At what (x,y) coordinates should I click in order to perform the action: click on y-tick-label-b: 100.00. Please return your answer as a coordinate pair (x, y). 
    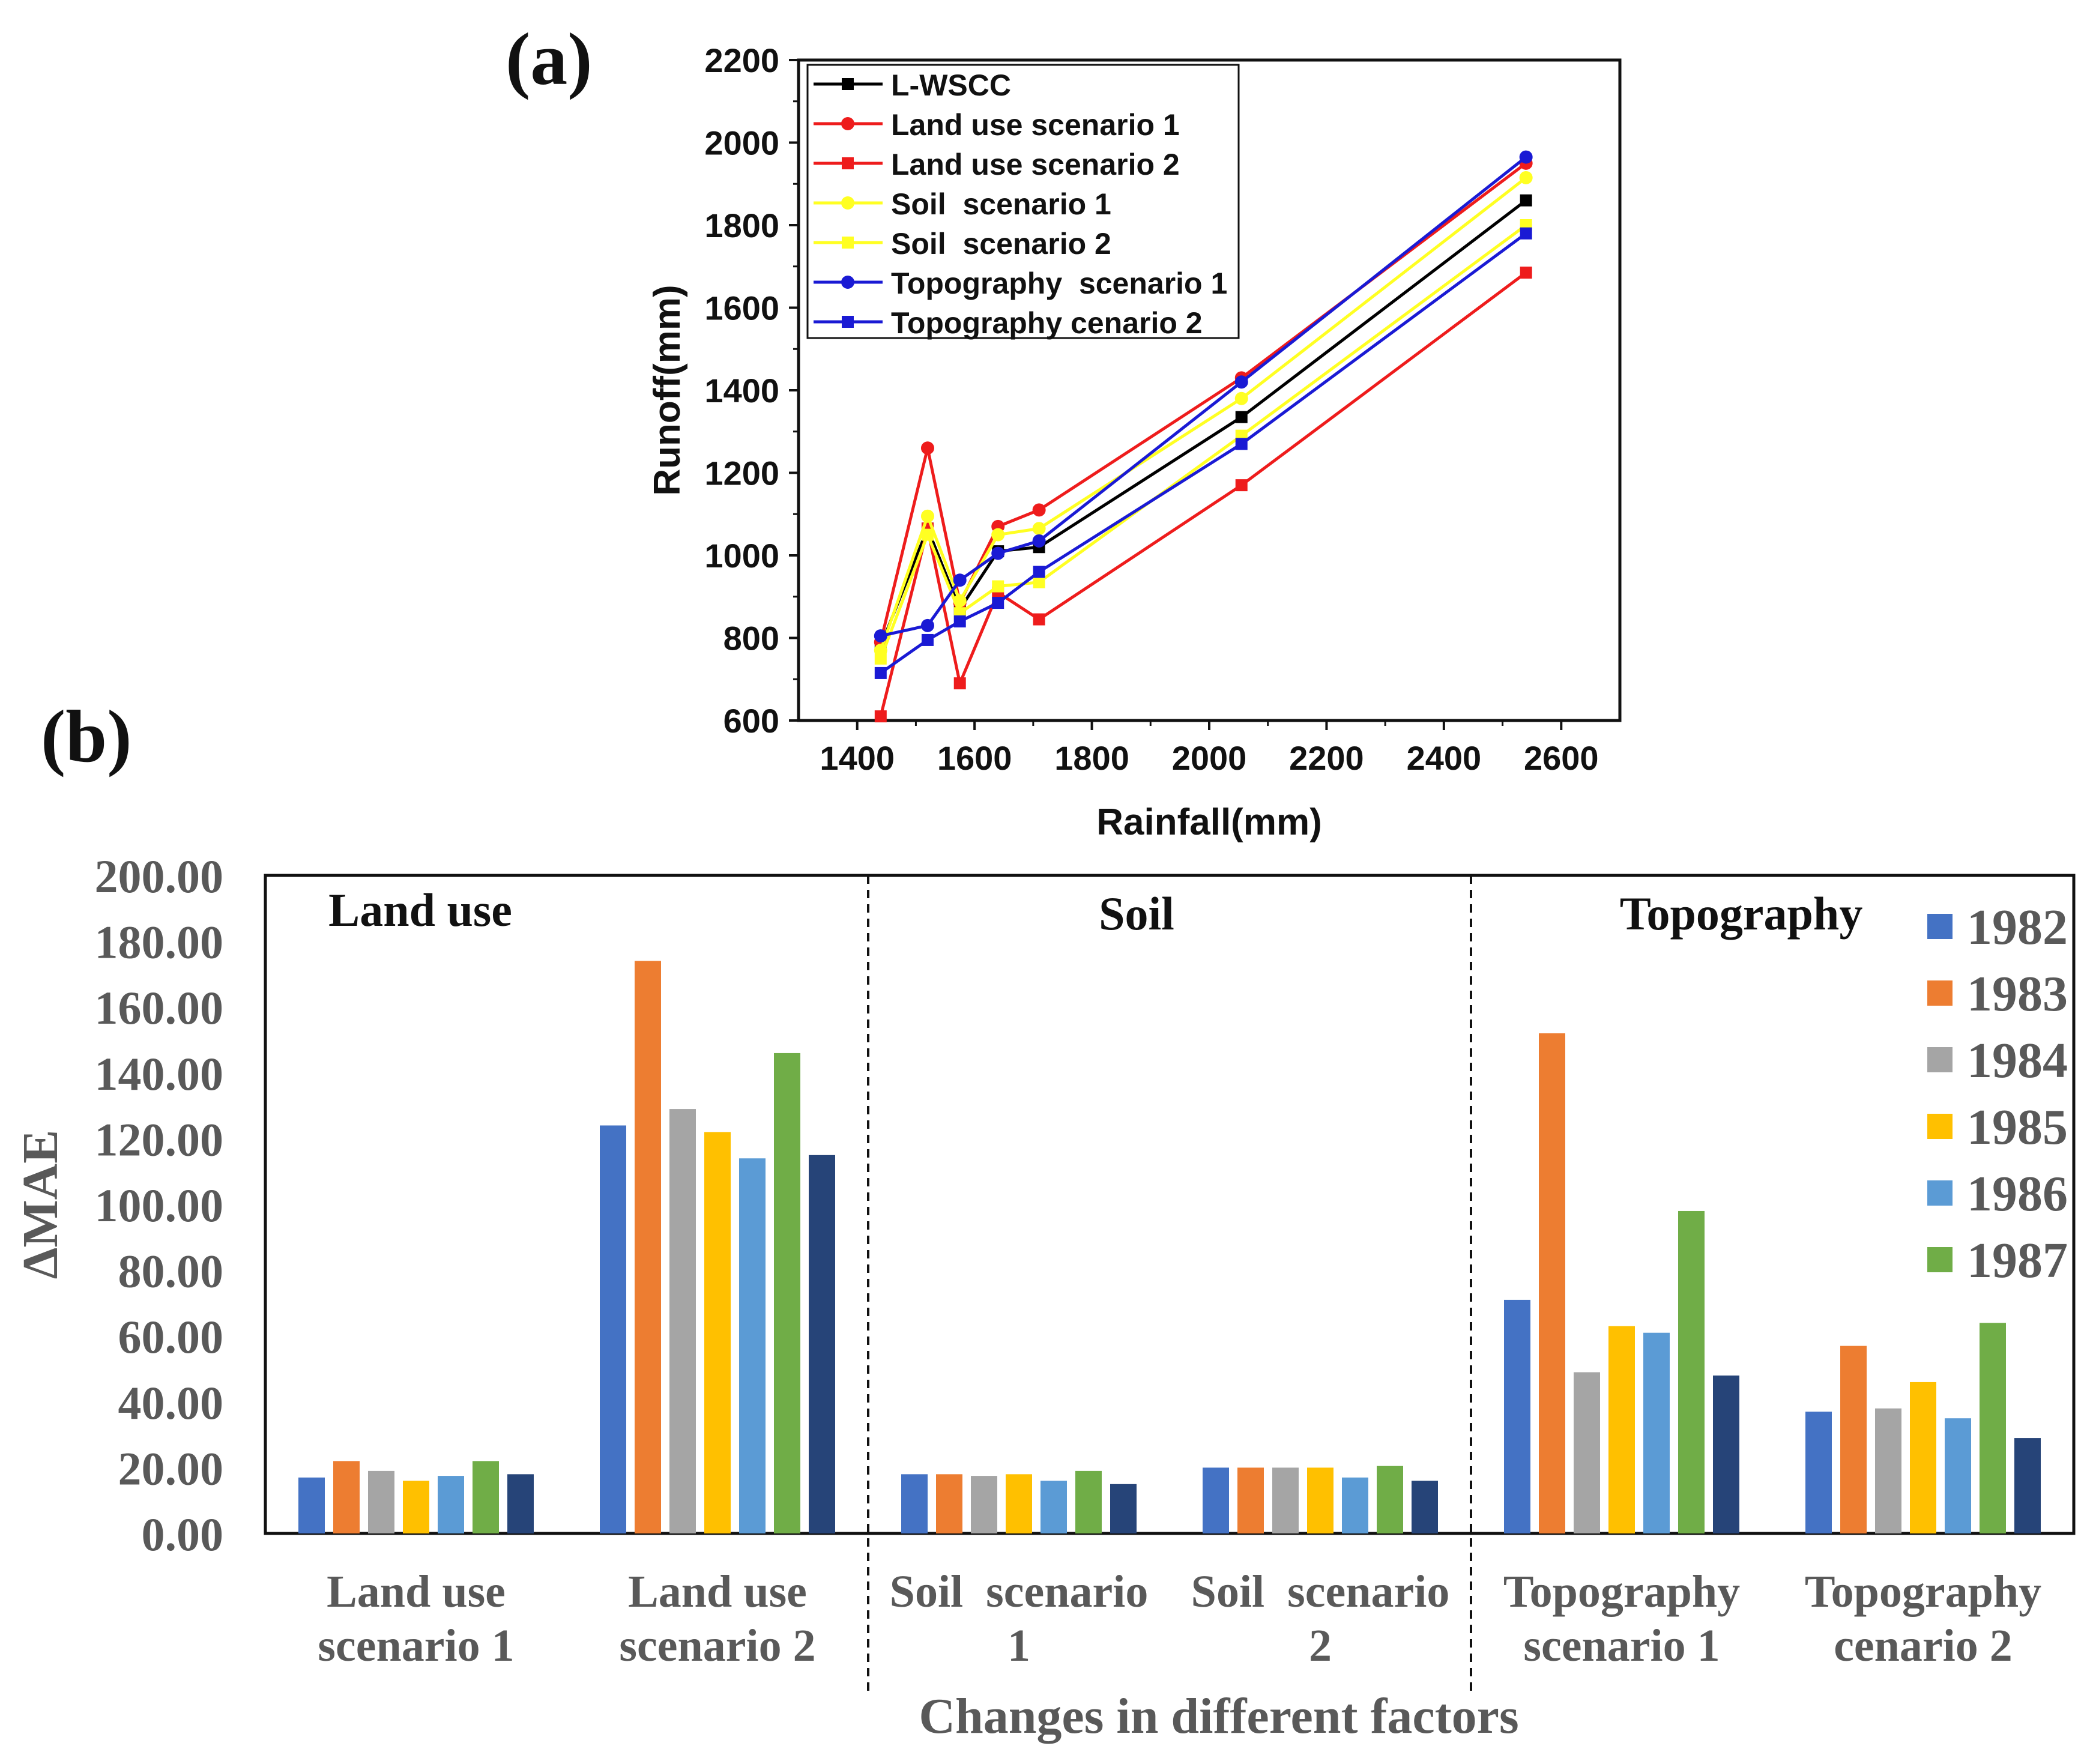
    Looking at the image, I should click on (159, 1205).